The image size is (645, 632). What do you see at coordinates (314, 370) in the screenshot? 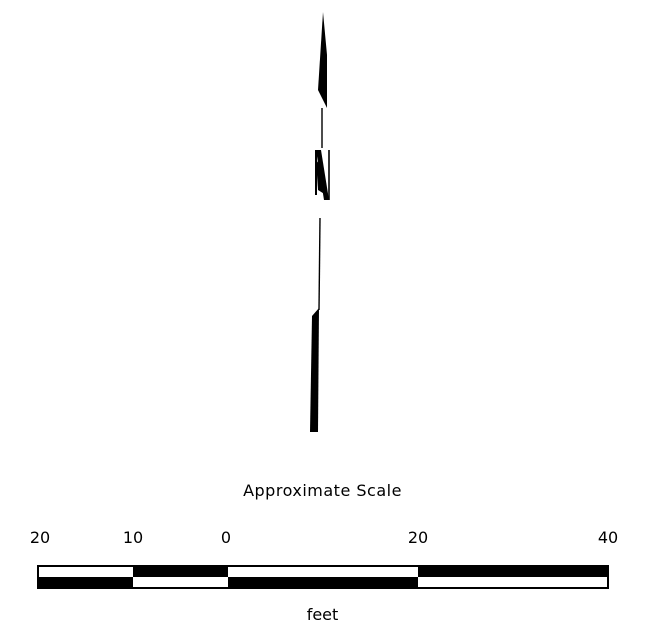
I see `arrow-tail-lower` at bounding box center [314, 370].